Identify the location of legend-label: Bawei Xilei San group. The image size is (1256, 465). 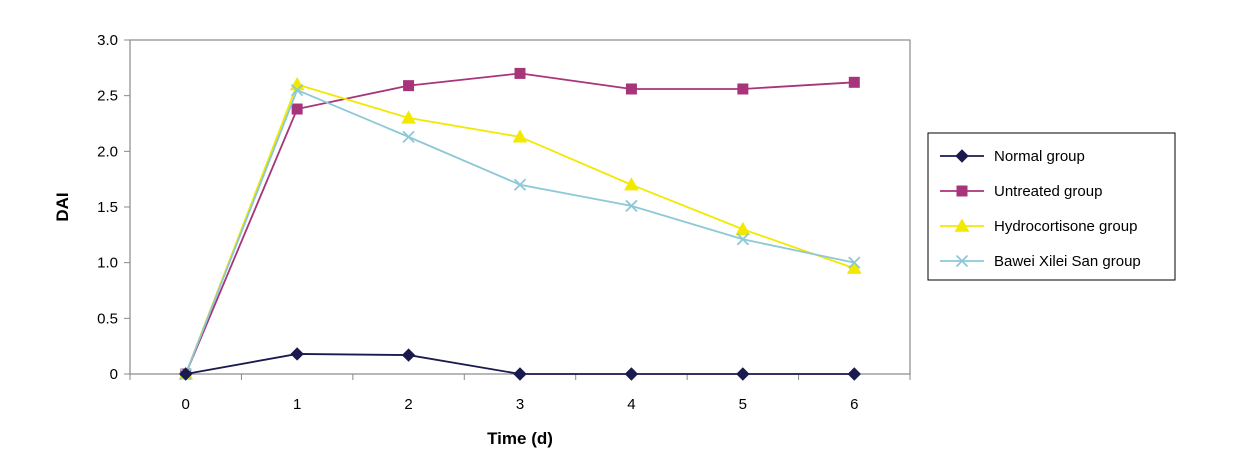
(1067, 261).